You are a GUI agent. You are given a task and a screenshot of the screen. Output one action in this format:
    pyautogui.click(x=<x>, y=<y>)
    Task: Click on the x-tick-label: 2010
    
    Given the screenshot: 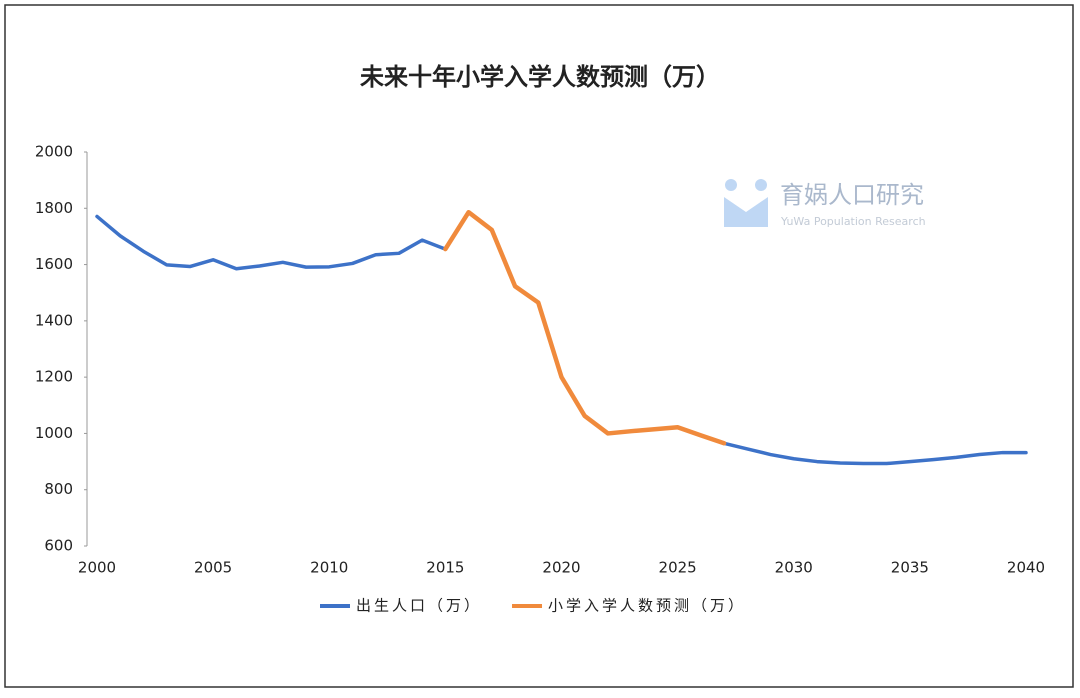 What is the action you would take?
    pyautogui.click(x=329, y=568)
    